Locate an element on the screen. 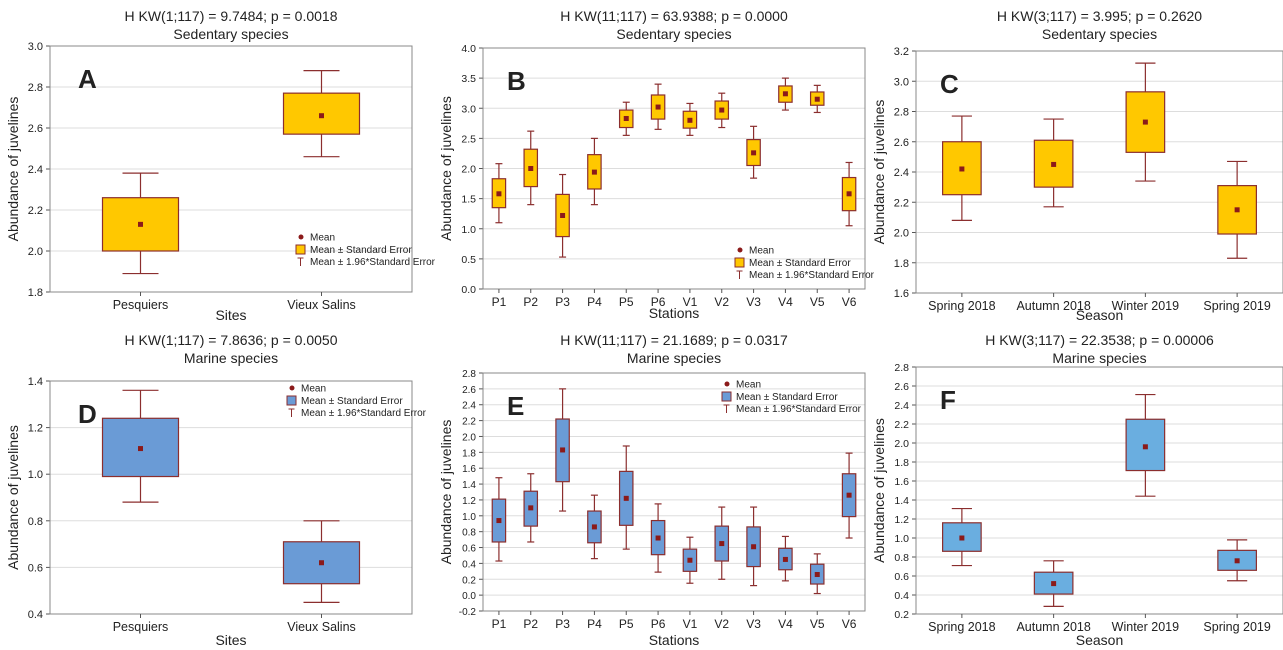  y-tick-label: 4.0 is located at coordinates (468, 49).